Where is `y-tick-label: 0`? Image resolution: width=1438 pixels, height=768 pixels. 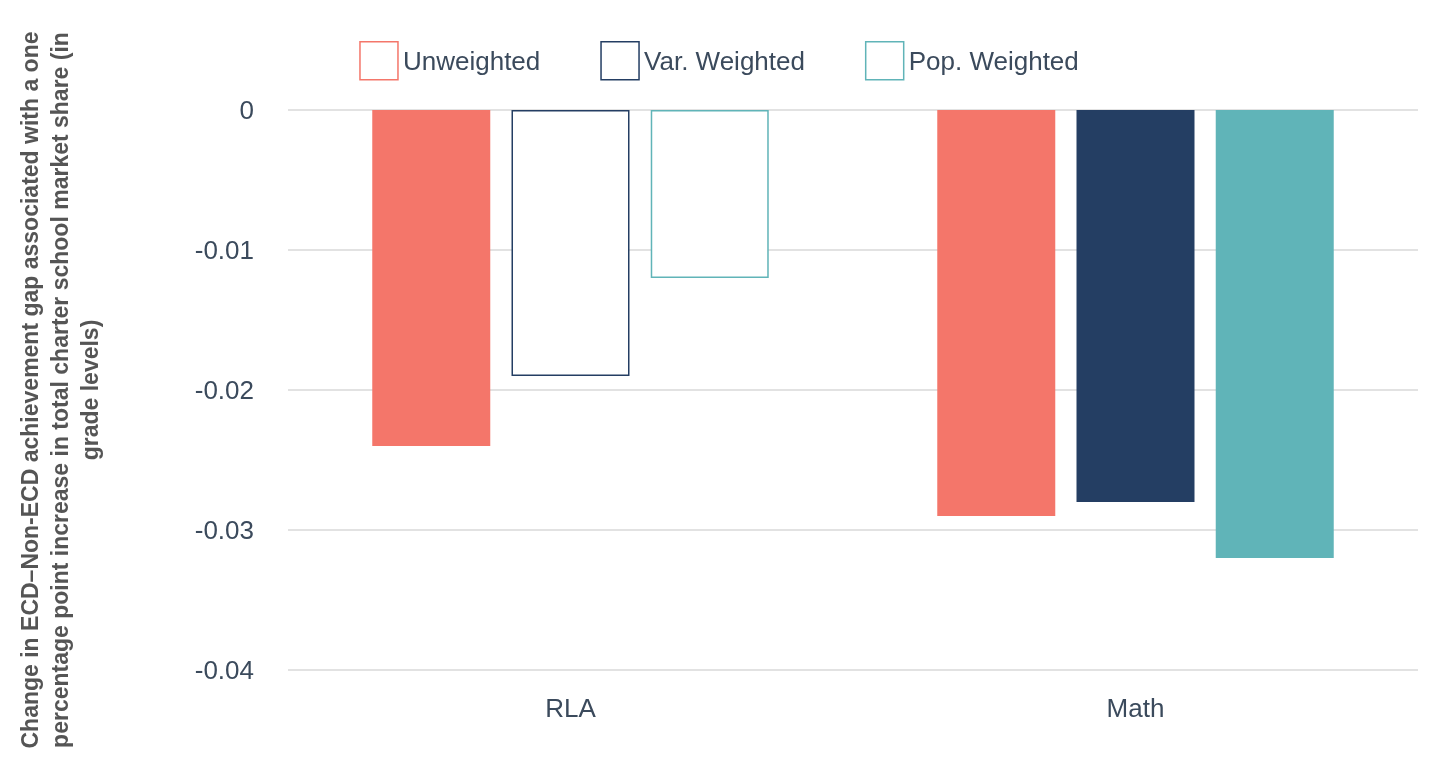
y-tick-label: 0 is located at coordinates (246, 110).